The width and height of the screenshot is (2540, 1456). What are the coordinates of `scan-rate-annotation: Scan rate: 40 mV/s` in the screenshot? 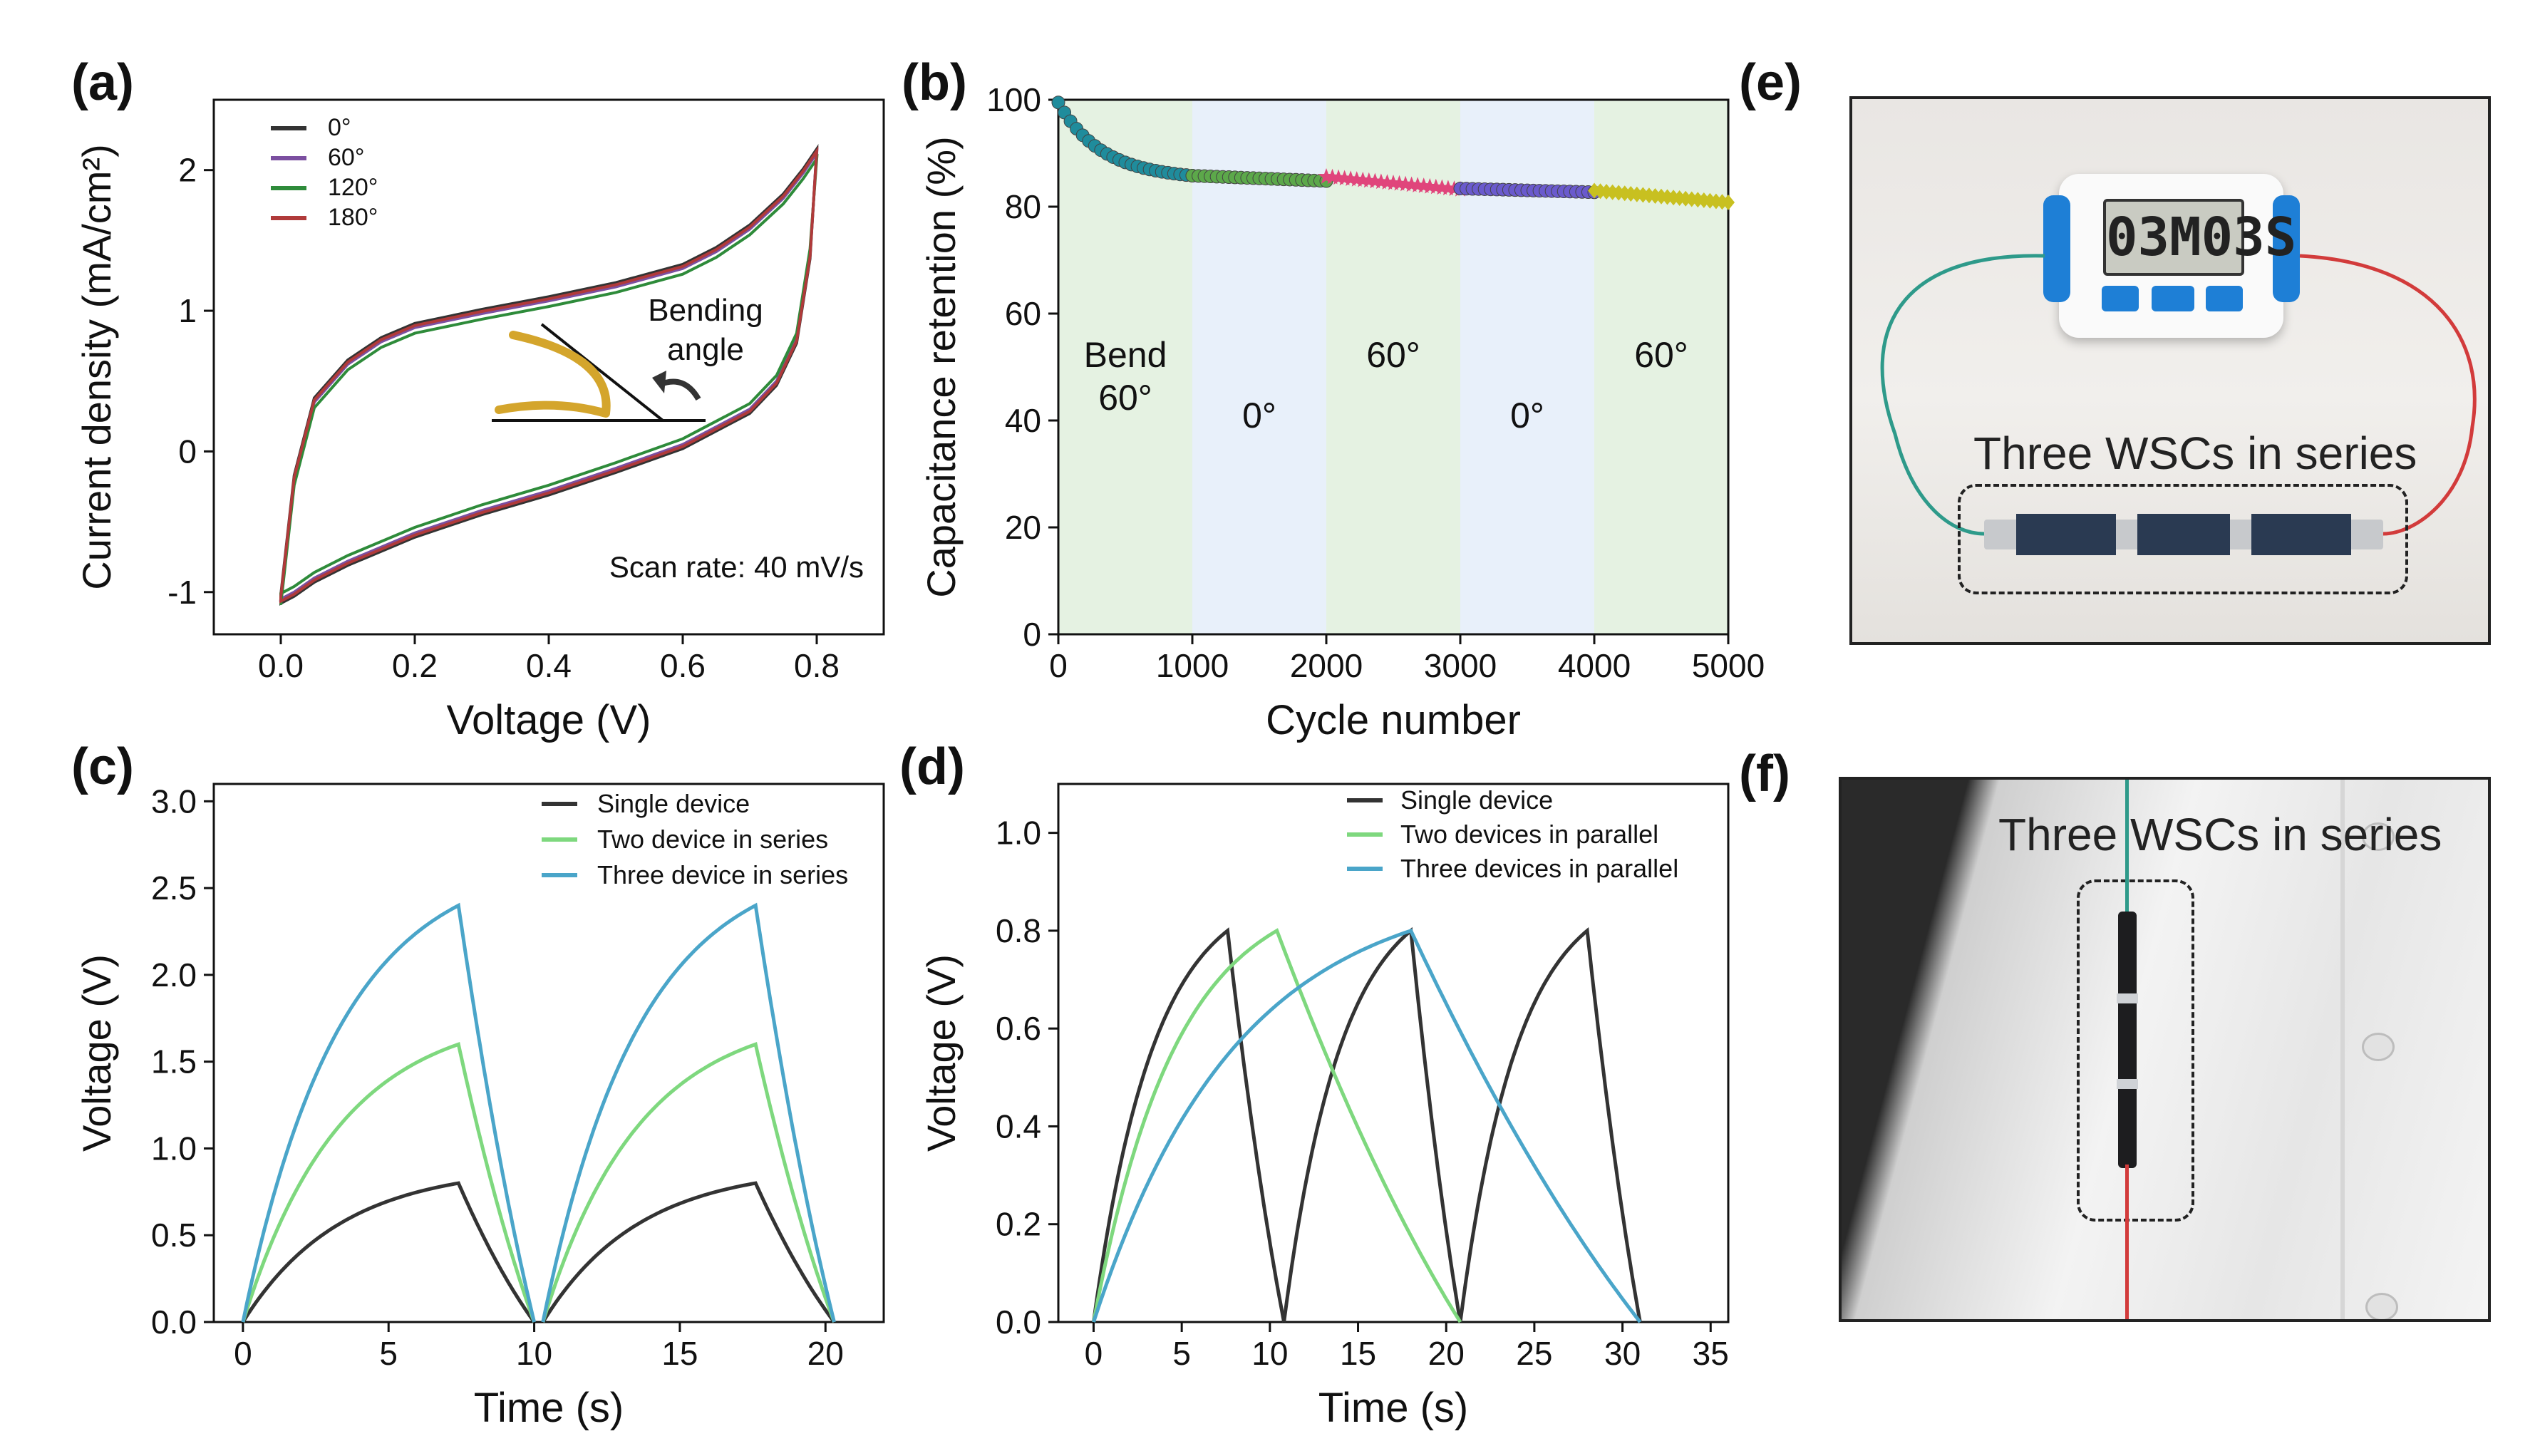 It's located at (736, 567).